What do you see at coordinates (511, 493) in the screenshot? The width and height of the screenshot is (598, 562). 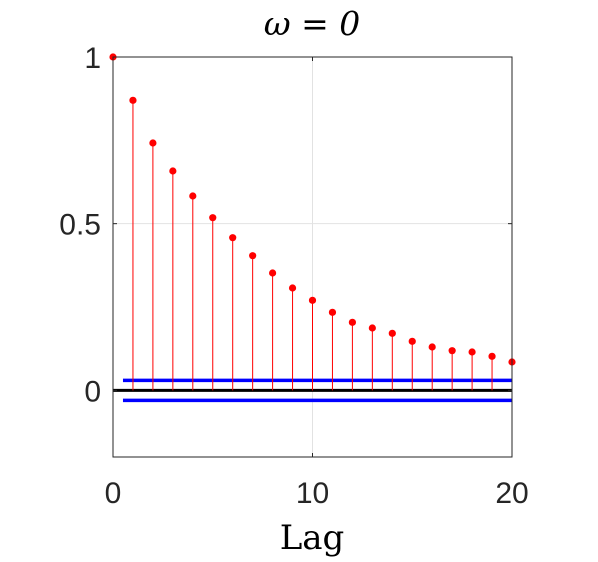 I see `x-tick-label-2: 20` at bounding box center [511, 493].